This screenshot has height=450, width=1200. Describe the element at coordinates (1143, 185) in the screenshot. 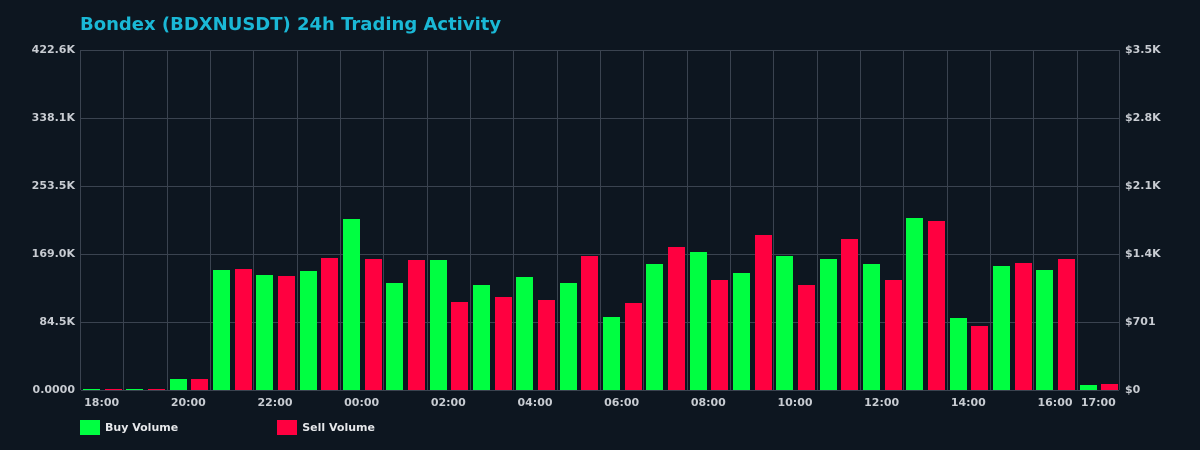

I see `y-tick-right: $2.1K` at that location.